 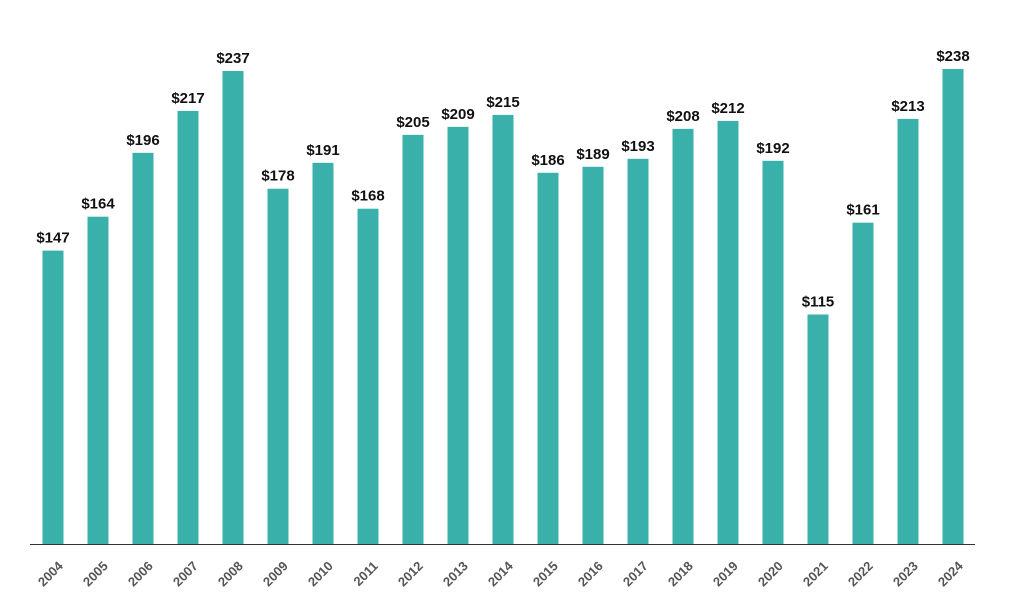 What do you see at coordinates (860, 573) in the screenshot?
I see `x-tick-label-2022: 2022` at bounding box center [860, 573].